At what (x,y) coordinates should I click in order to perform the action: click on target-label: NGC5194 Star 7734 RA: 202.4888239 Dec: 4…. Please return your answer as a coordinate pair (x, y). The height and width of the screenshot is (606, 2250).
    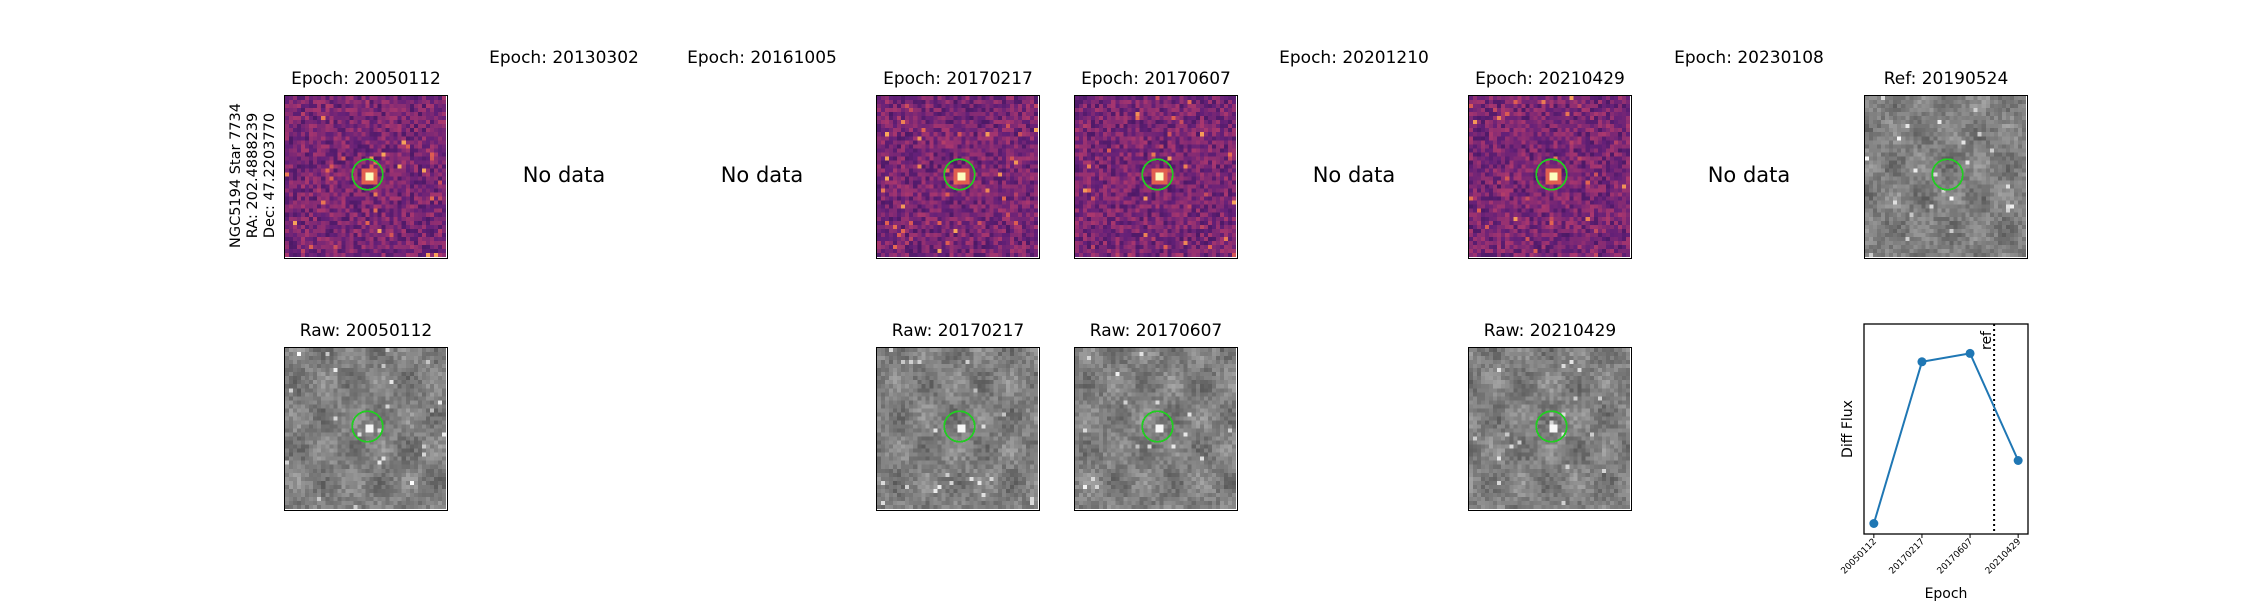
    Looking at the image, I should click on (253, 175).